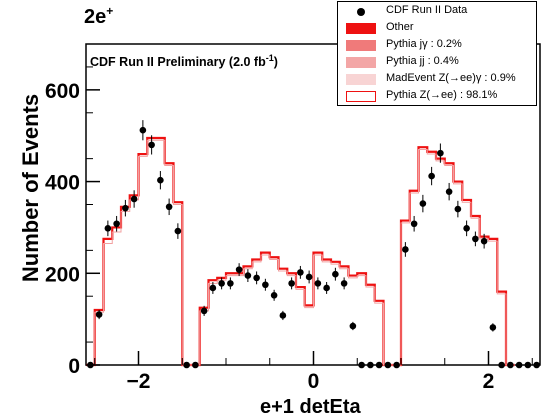 The image size is (541, 415). What do you see at coordinates (451, 78) in the screenshot?
I see `legend-label: MadEvent Z(→ee)γ : 0.9%` at bounding box center [451, 78].